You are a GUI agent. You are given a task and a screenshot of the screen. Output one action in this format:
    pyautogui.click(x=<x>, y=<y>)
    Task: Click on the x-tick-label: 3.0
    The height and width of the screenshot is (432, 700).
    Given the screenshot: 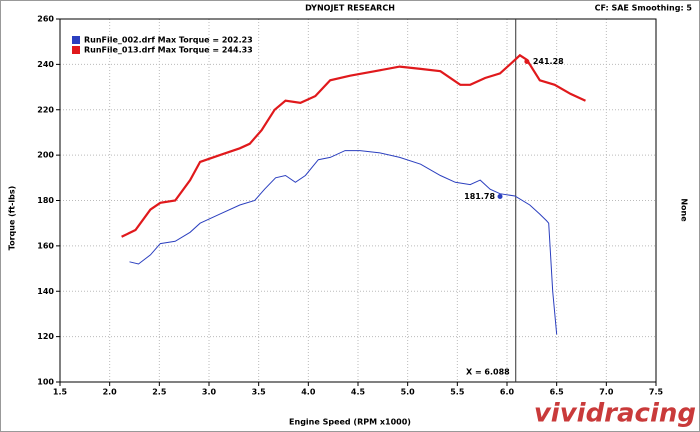 What is the action you would take?
    pyautogui.click(x=209, y=392)
    